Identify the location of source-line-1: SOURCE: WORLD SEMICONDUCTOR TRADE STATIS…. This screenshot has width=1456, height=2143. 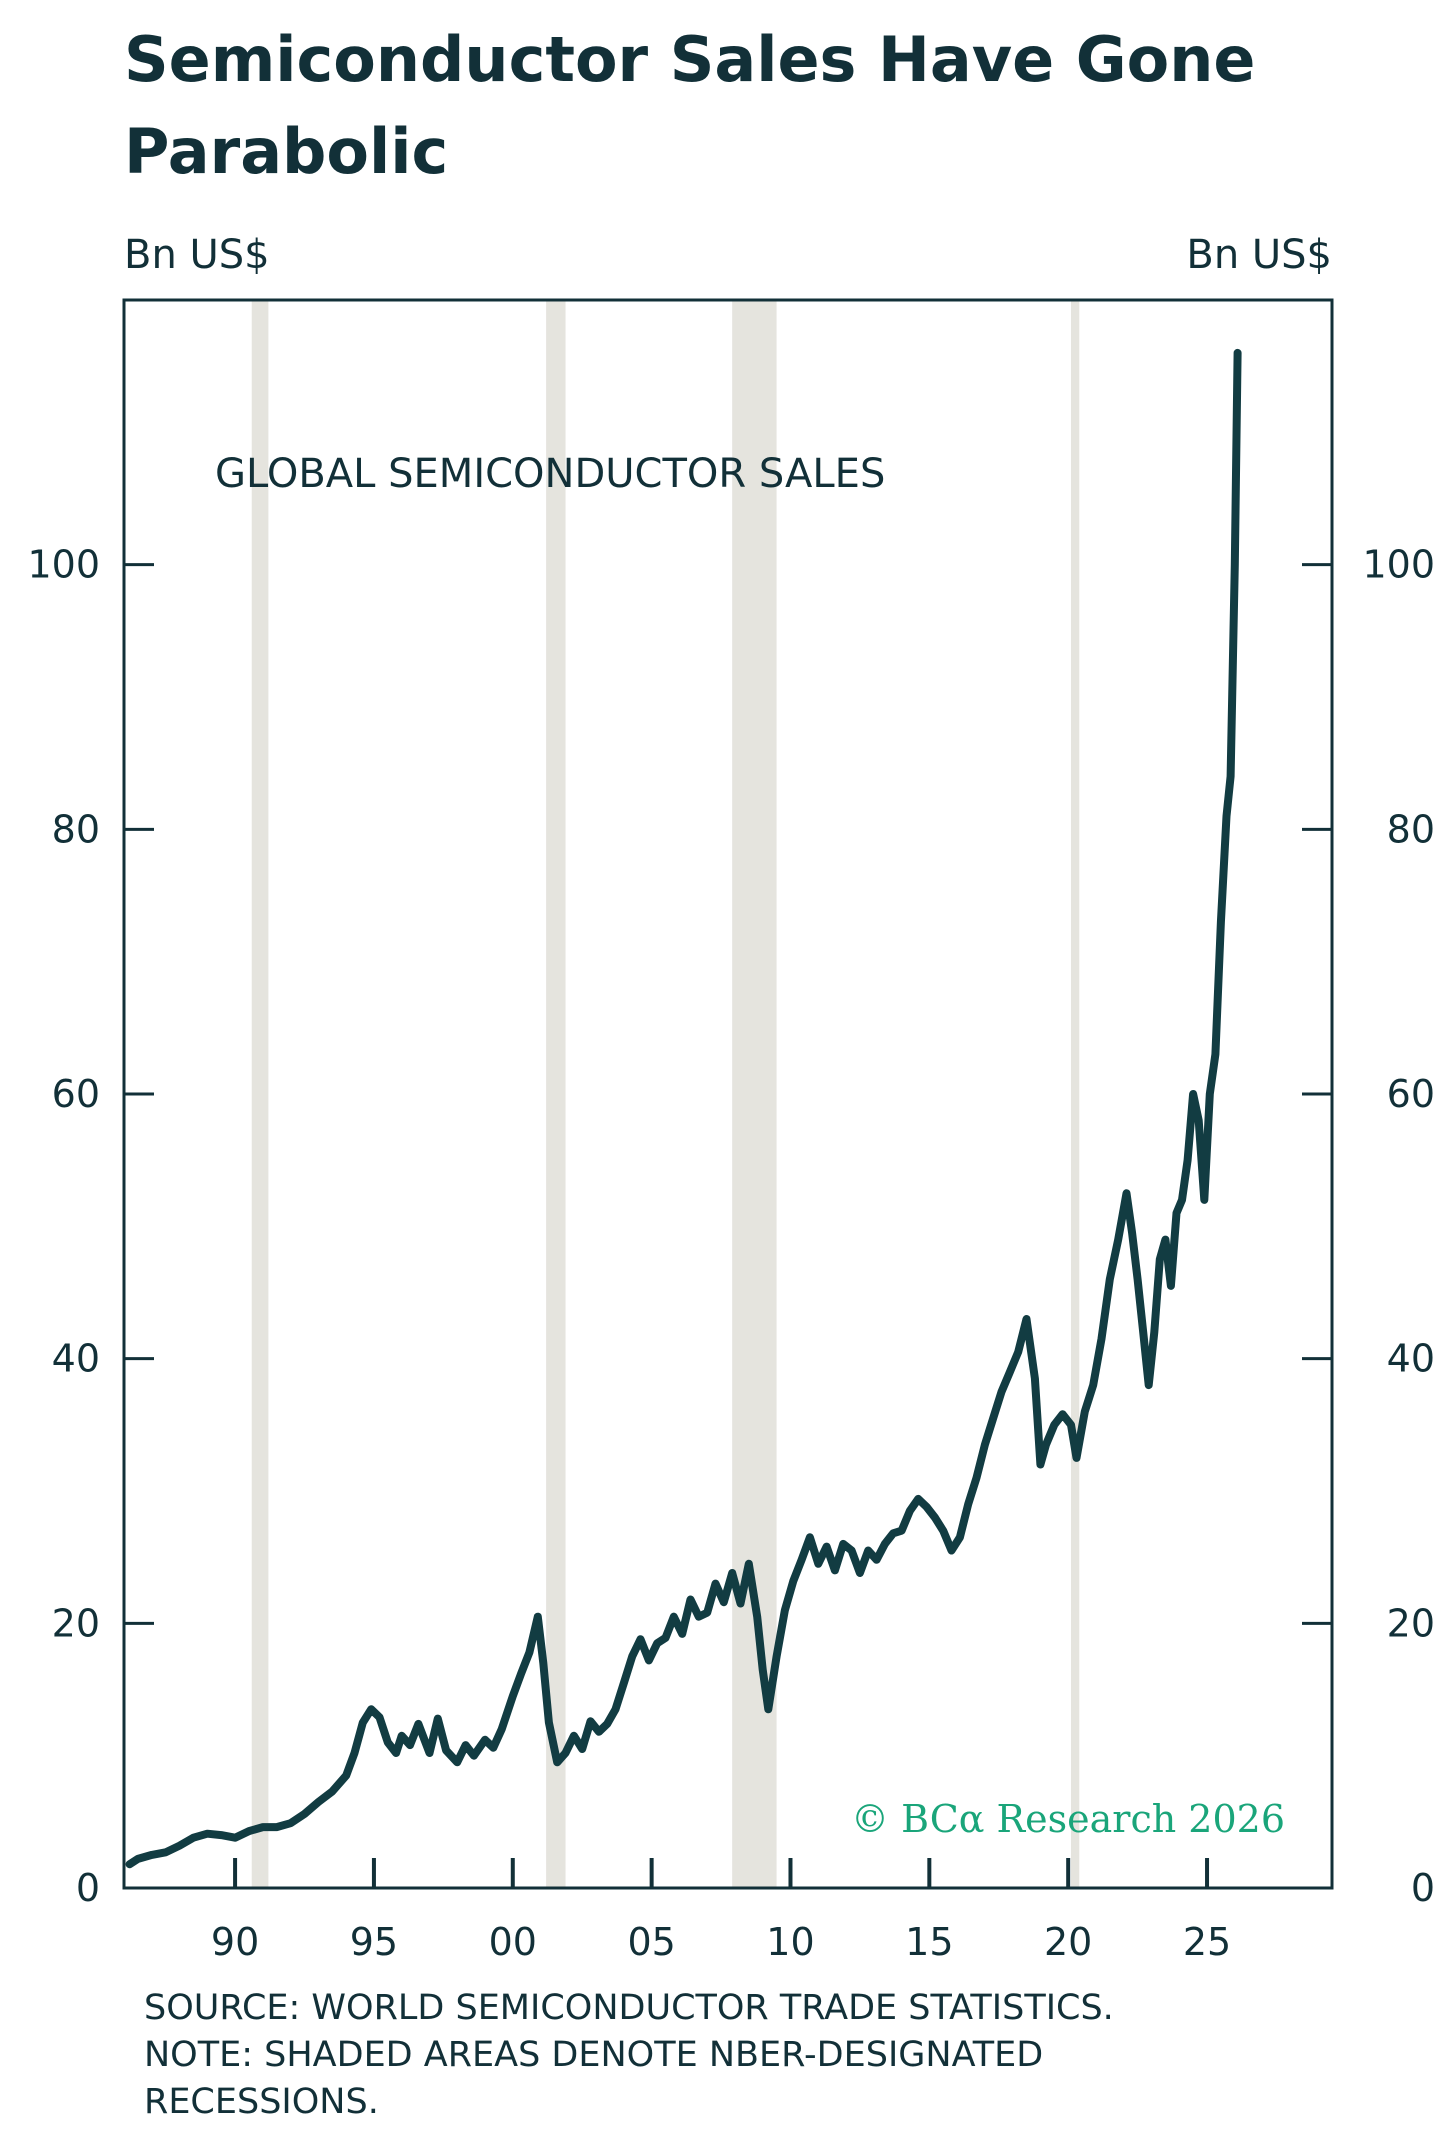
(629, 2008).